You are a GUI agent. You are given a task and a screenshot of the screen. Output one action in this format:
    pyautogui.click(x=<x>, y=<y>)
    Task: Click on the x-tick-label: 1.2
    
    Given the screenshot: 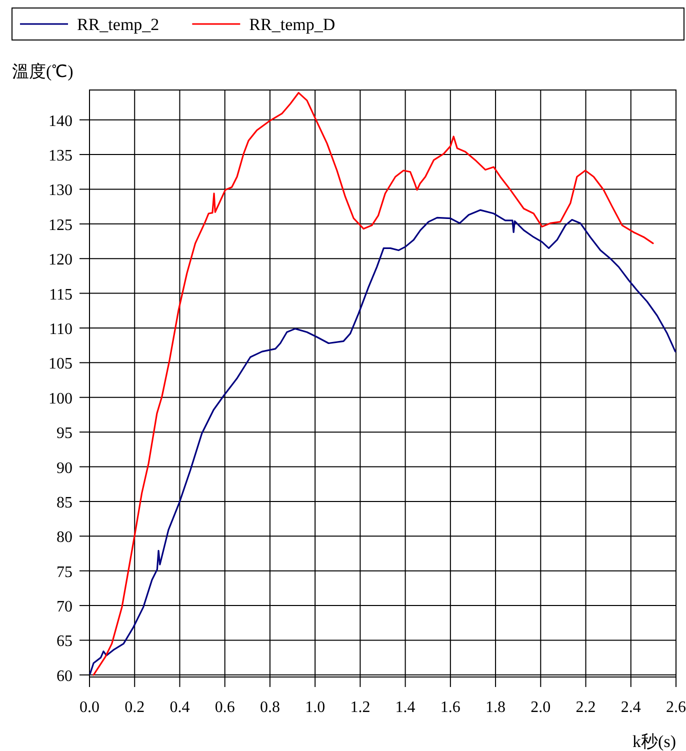 What is the action you would take?
    pyautogui.click(x=360, y=707)
    